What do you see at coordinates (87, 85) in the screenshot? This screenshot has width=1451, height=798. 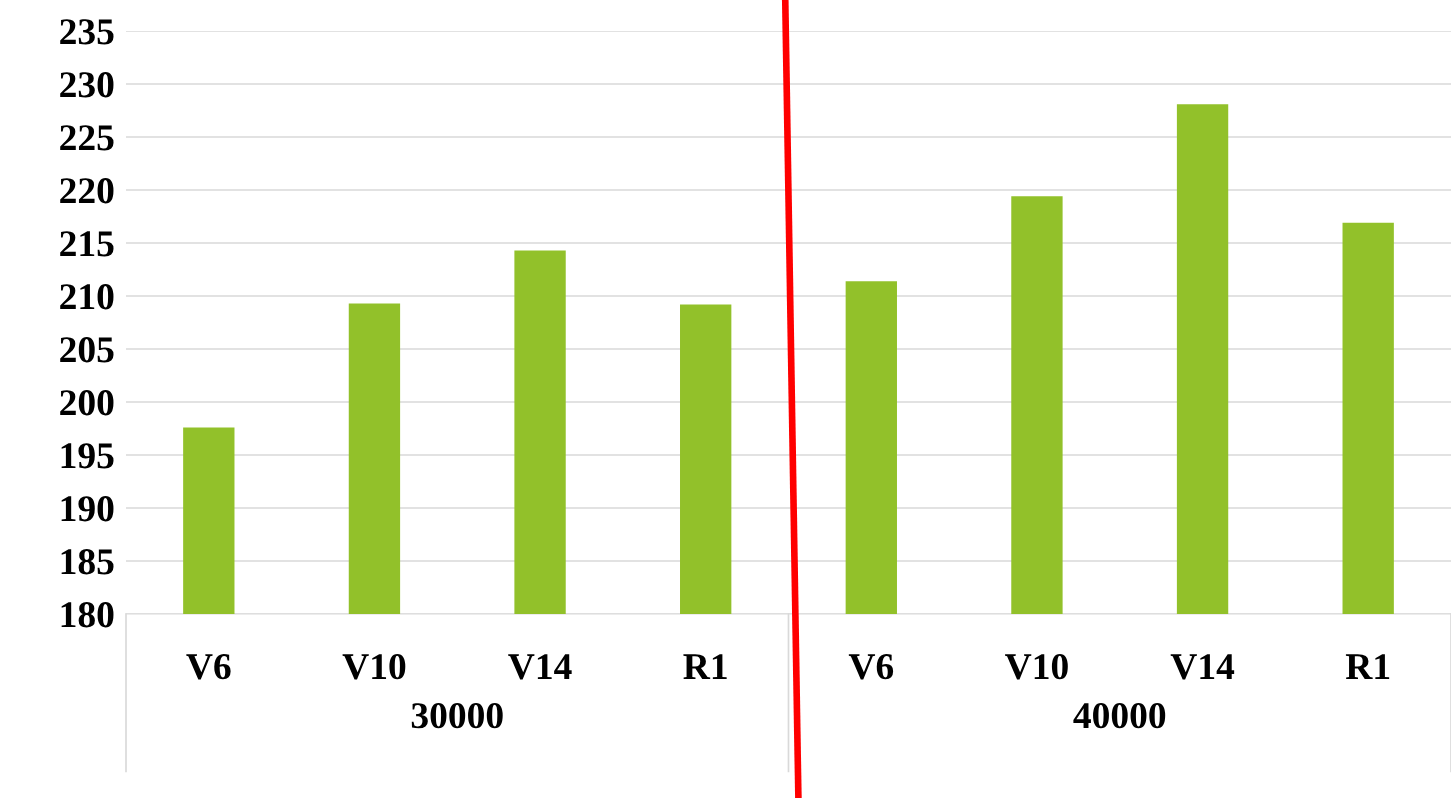 I see `y-tick-label: 230` at bounding box center [87, 85].